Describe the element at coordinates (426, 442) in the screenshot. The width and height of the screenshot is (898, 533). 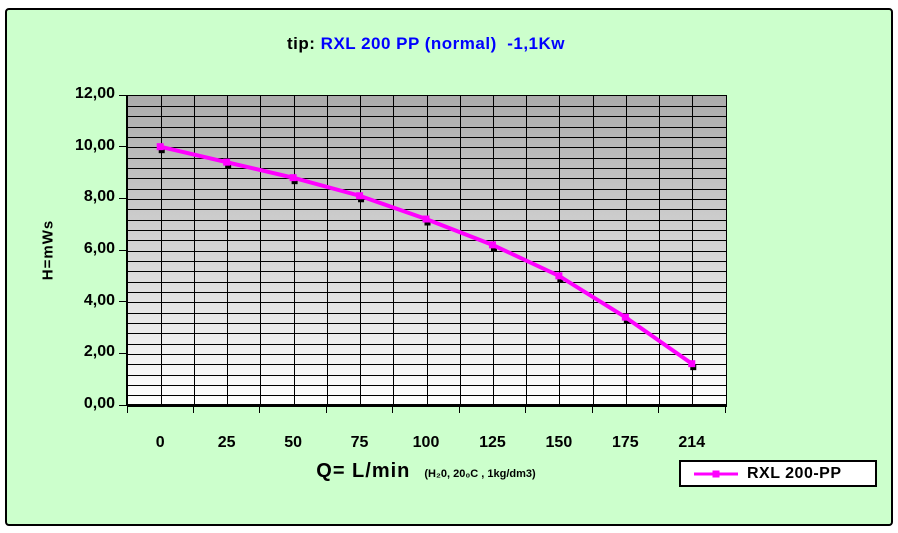
I see `x-tick-label: 100` at that location.